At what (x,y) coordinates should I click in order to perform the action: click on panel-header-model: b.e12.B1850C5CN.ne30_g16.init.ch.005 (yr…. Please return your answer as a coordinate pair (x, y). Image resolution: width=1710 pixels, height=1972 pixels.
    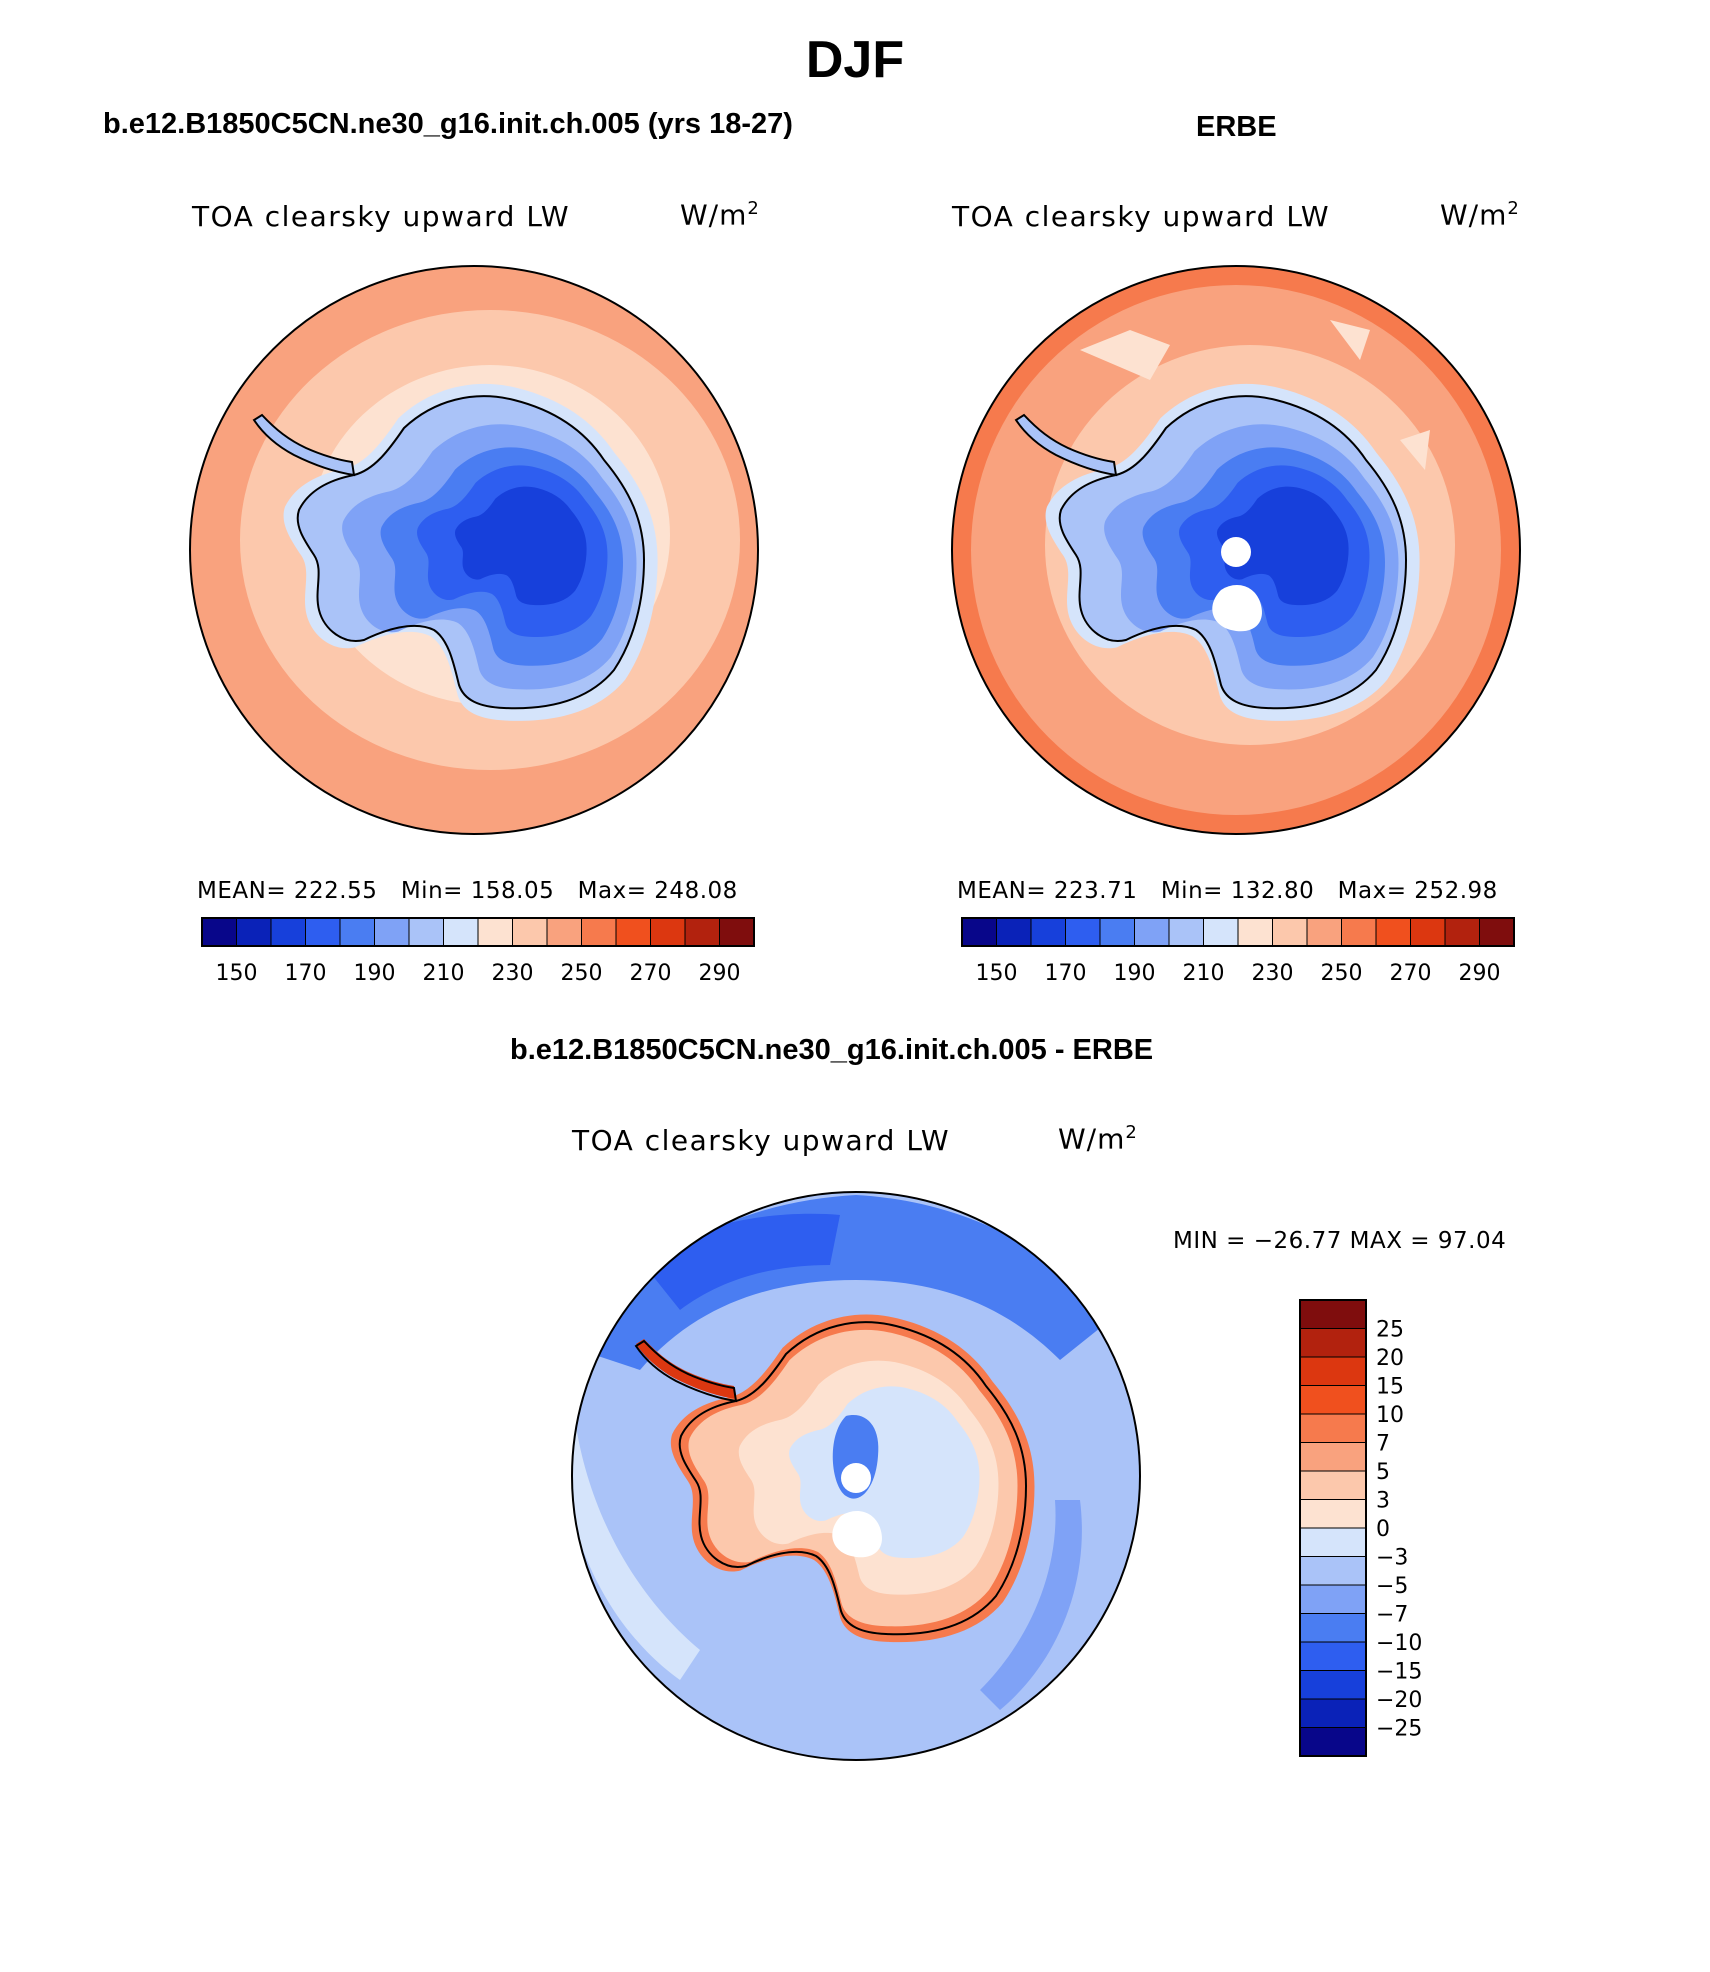
    Looking at the image, I should click on (448, 124).